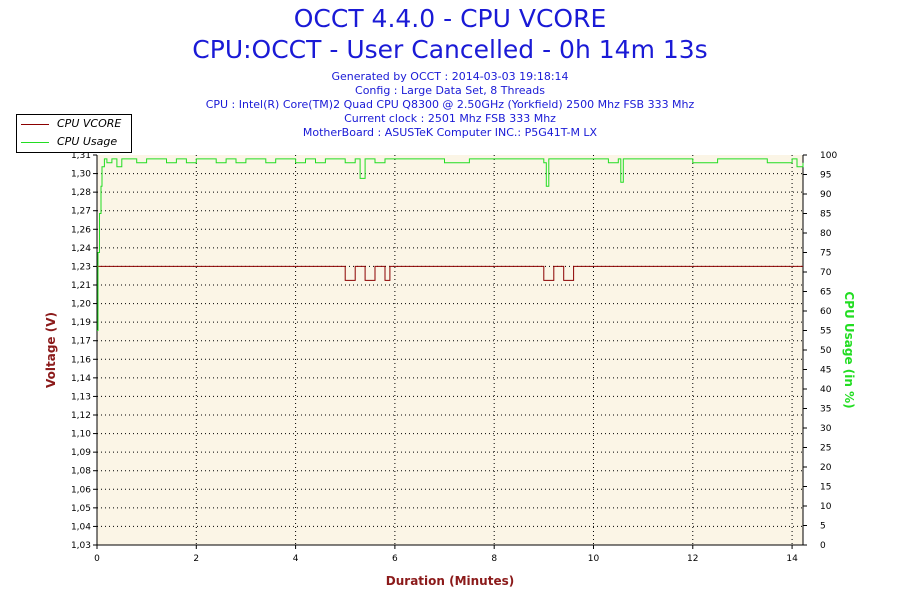 This screenshot has height=600, width=900. Describe the element at coordinates (81, 527) in the screenshot. I see `tick-label-left: 1,04` at that location.